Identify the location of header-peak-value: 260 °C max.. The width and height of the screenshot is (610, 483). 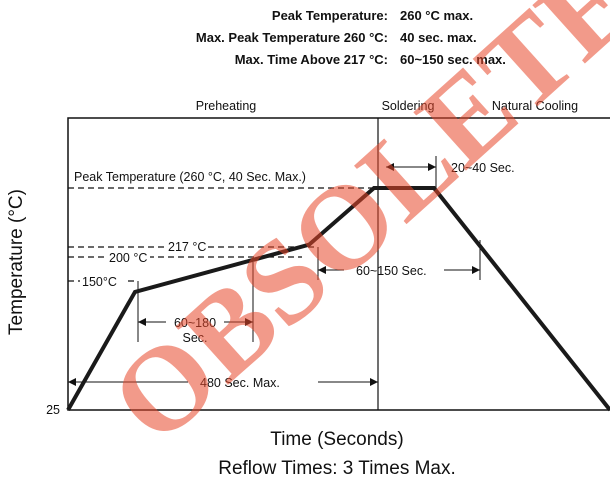
(436, 15).